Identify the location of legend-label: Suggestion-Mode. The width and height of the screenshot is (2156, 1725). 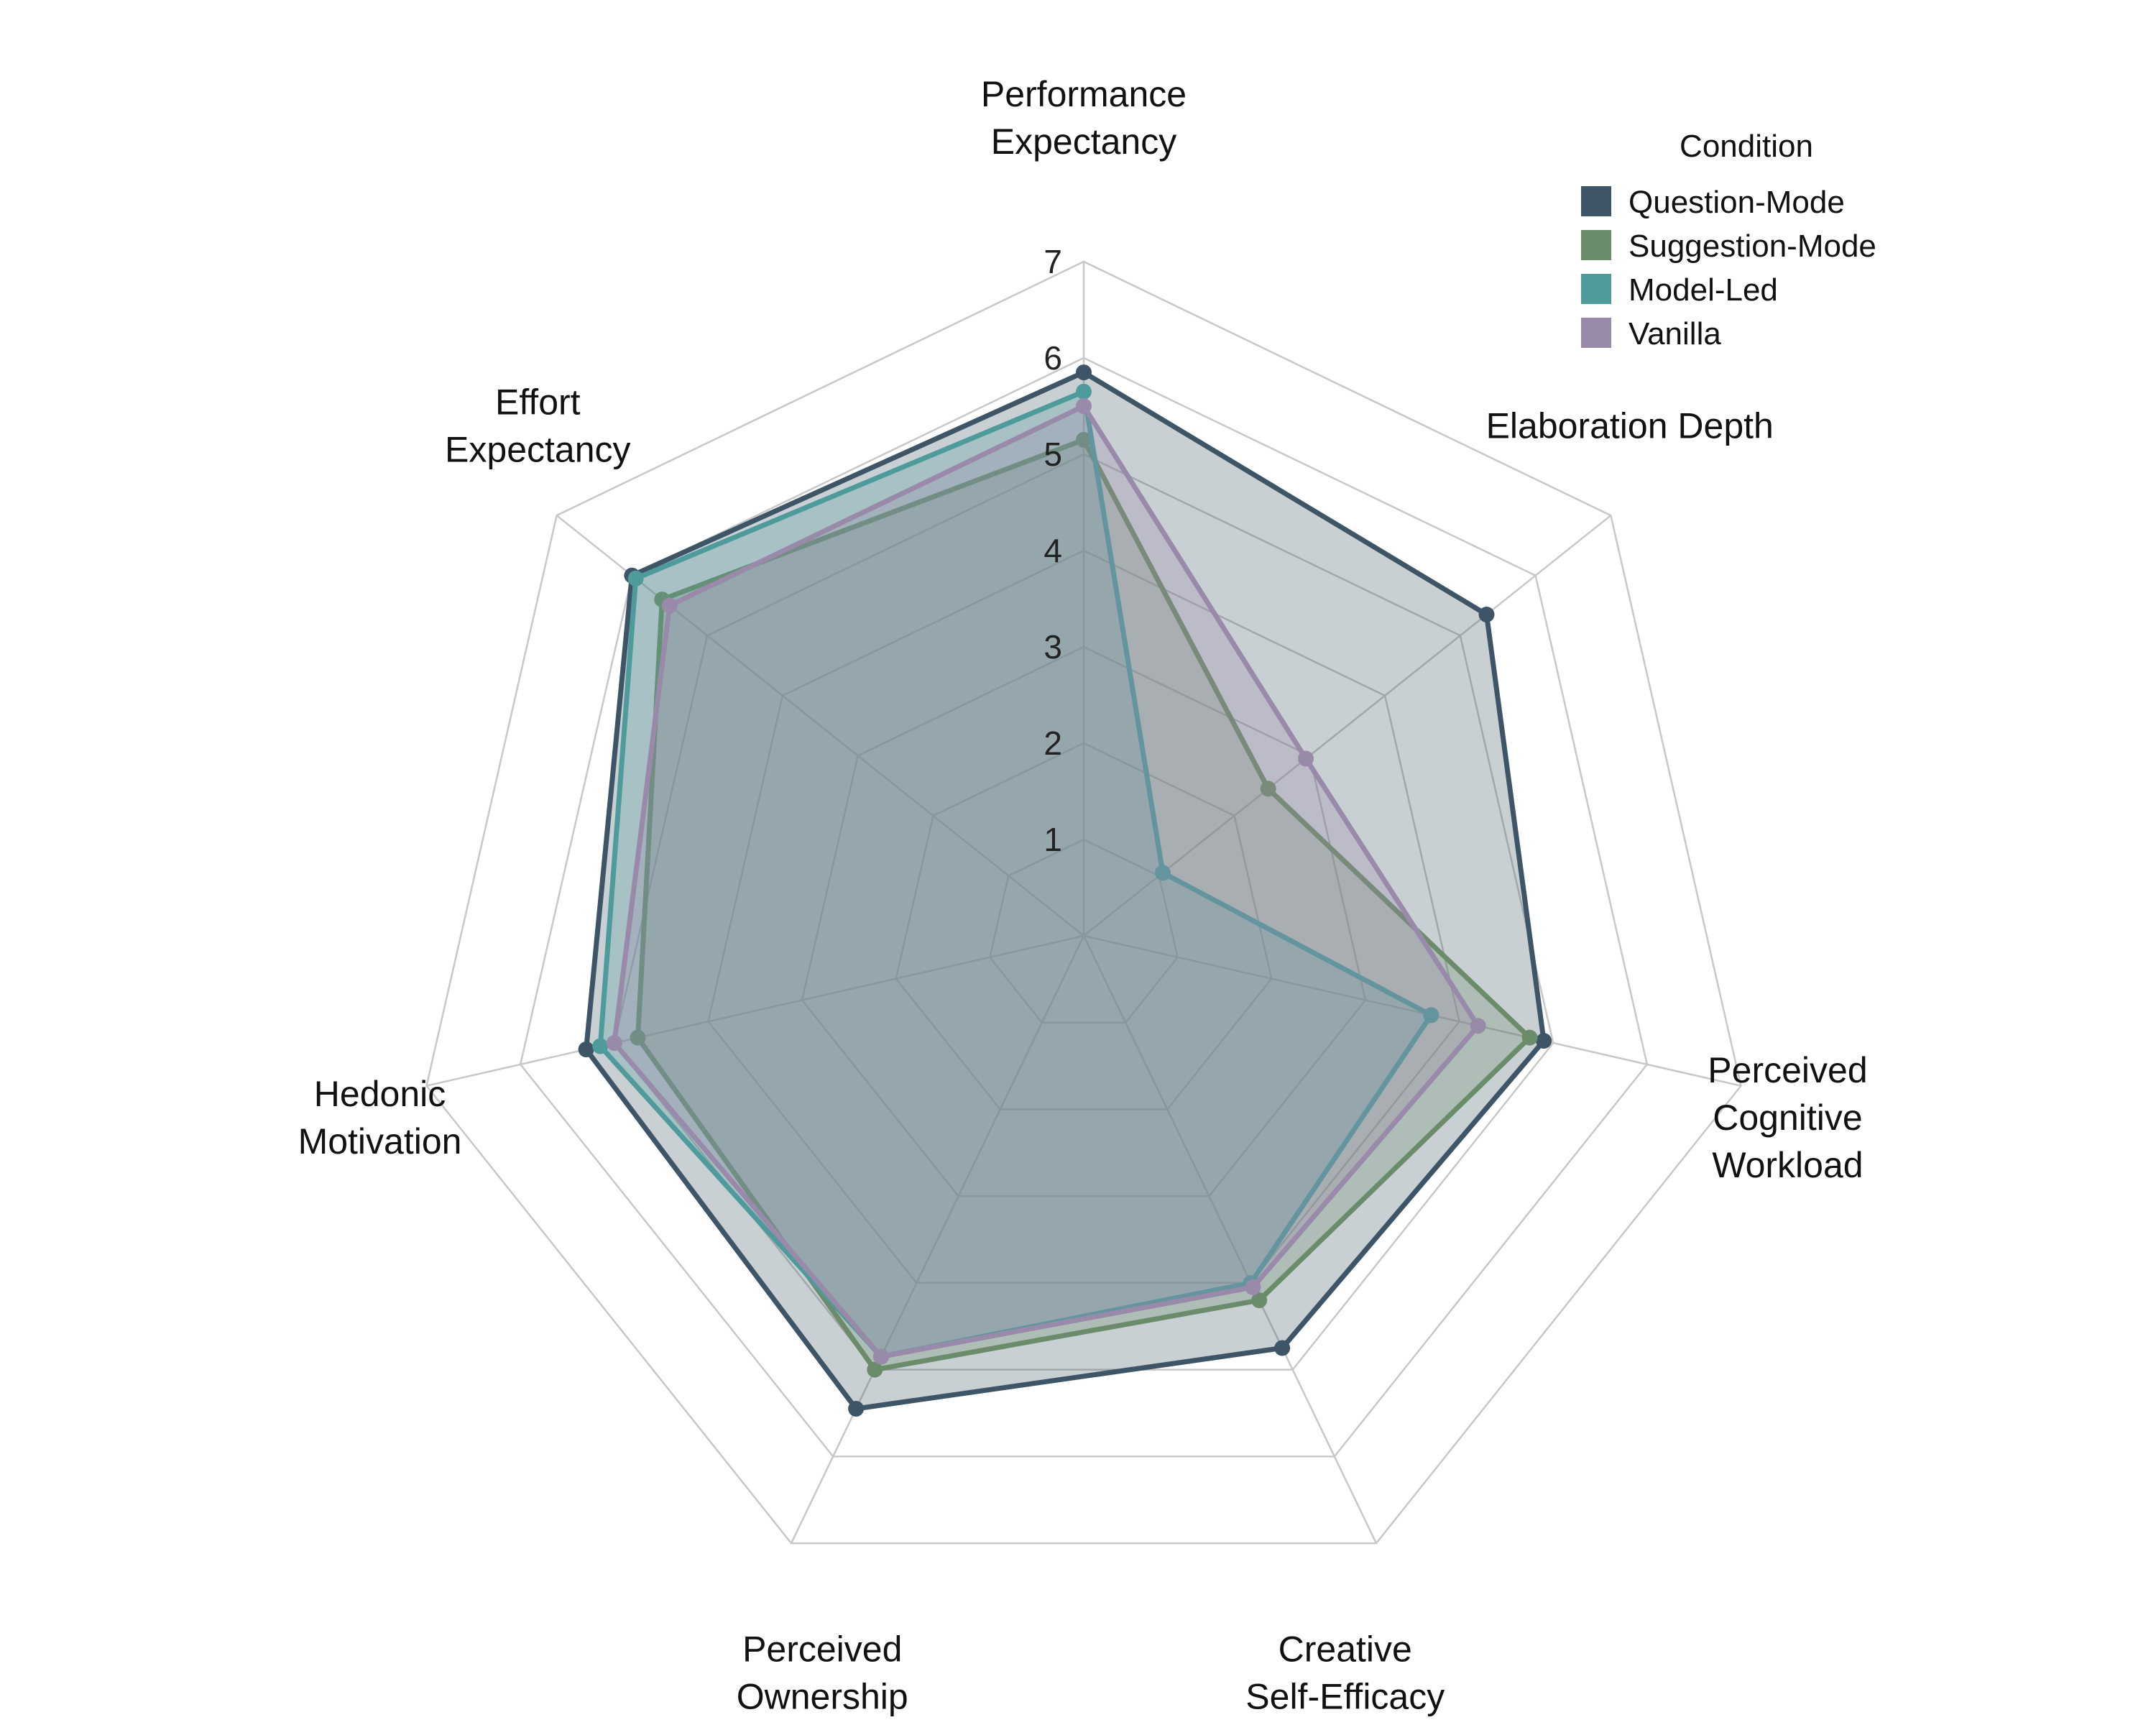
(1752, 246).